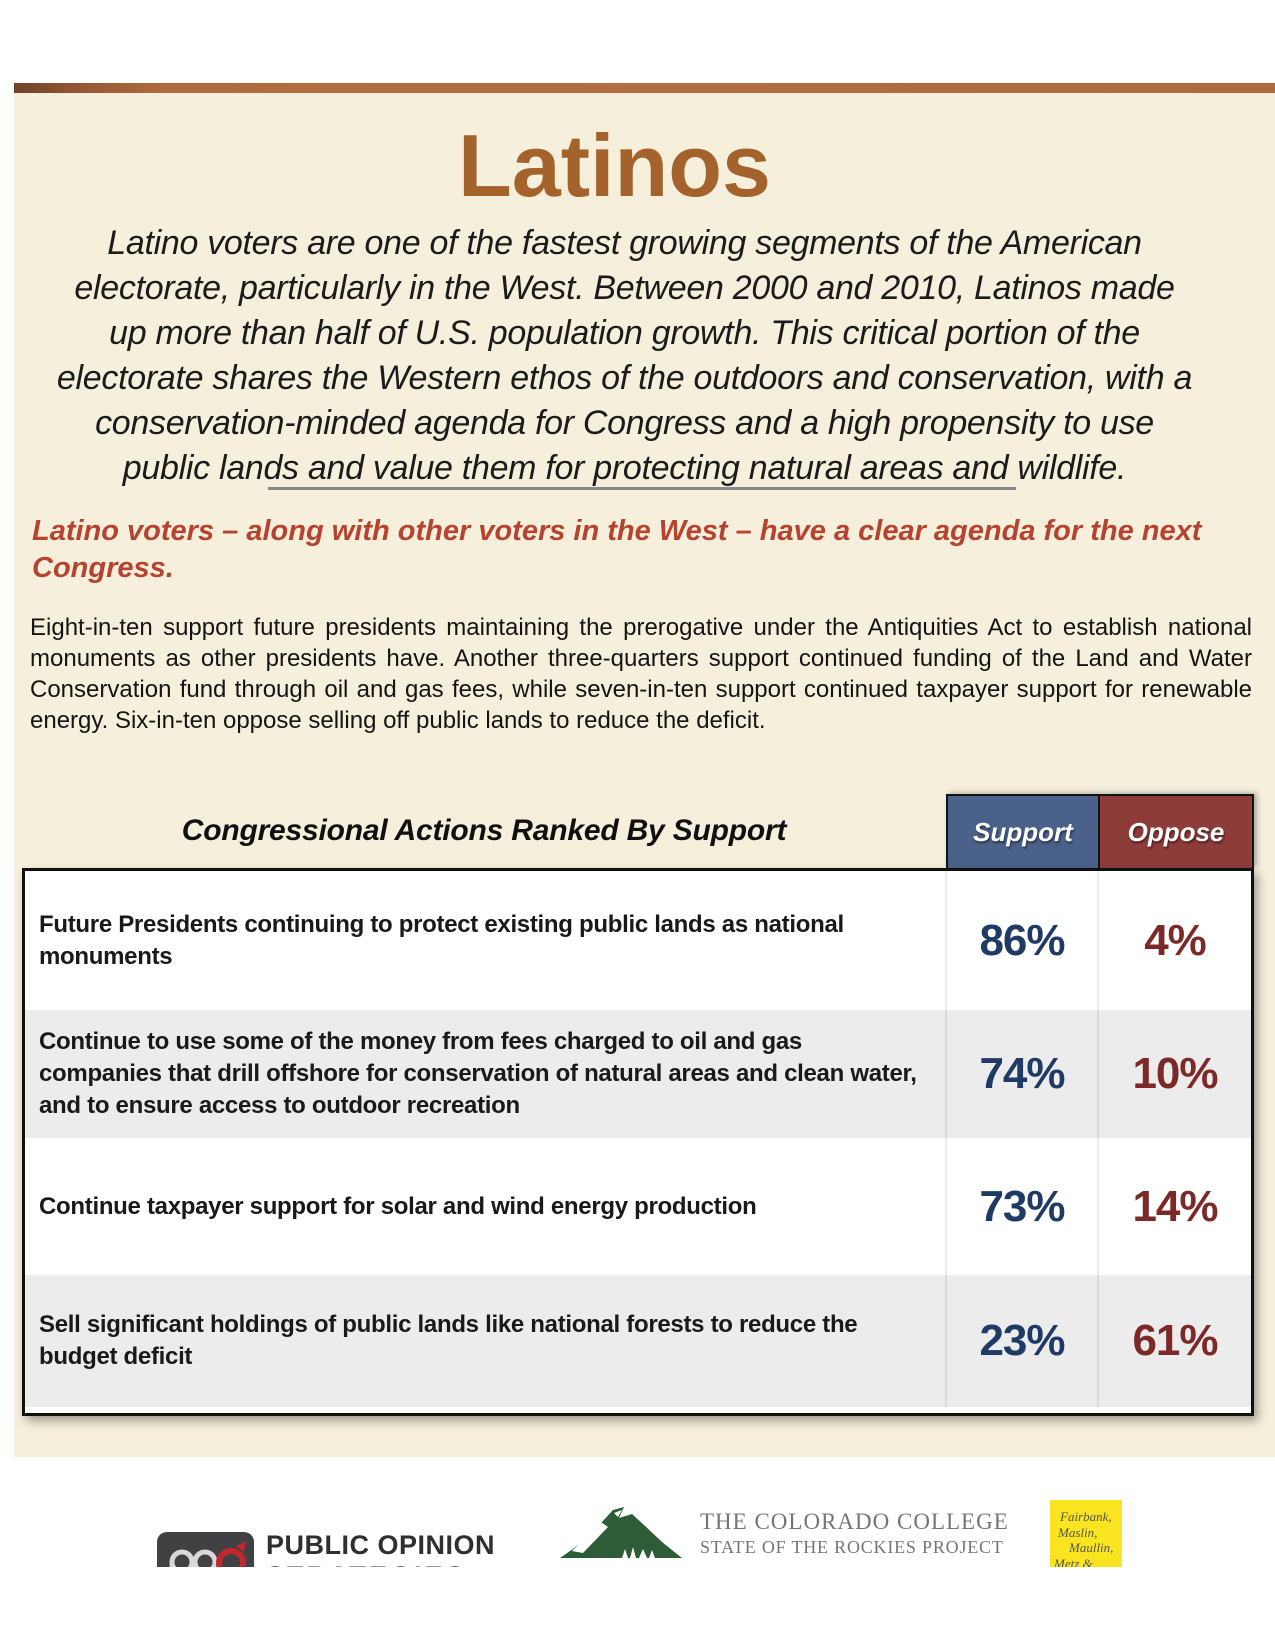 This screenshot has height=1650, width=1275. Describe the element at coordinates (854, 1521) in the screenshot. I see `colorado-college-label: THE COLORADO COLLEGE` at that location.